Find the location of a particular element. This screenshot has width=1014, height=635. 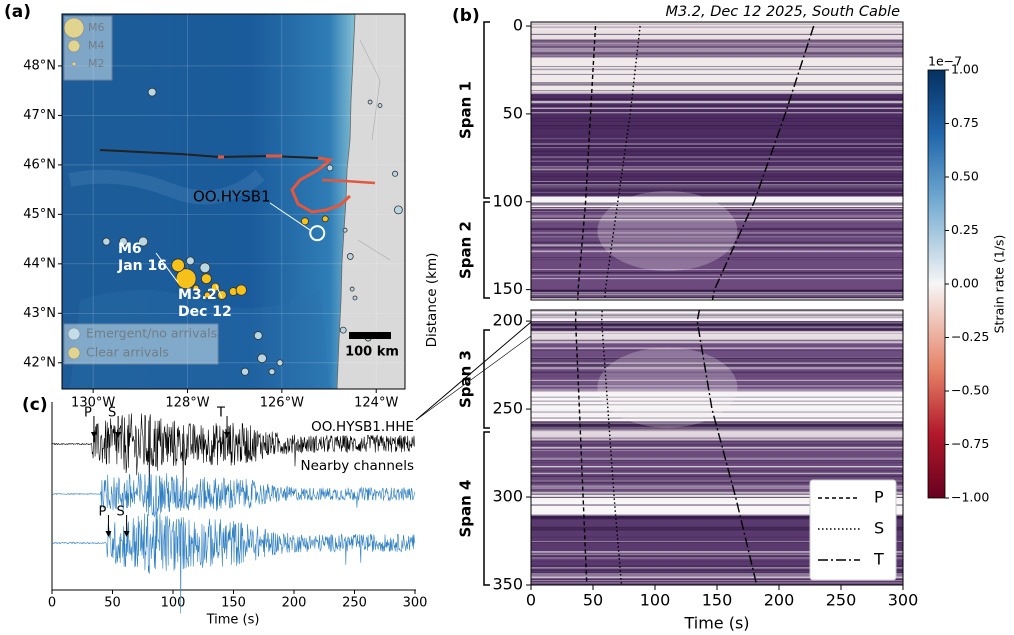

legend-label: S is located at coordinates (879, 528).